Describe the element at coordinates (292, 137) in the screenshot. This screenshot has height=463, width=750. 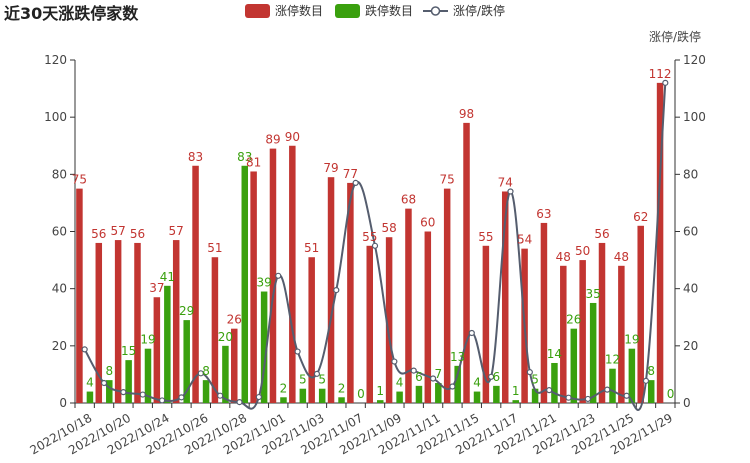
I see `bar-label-up: 90` at that location.